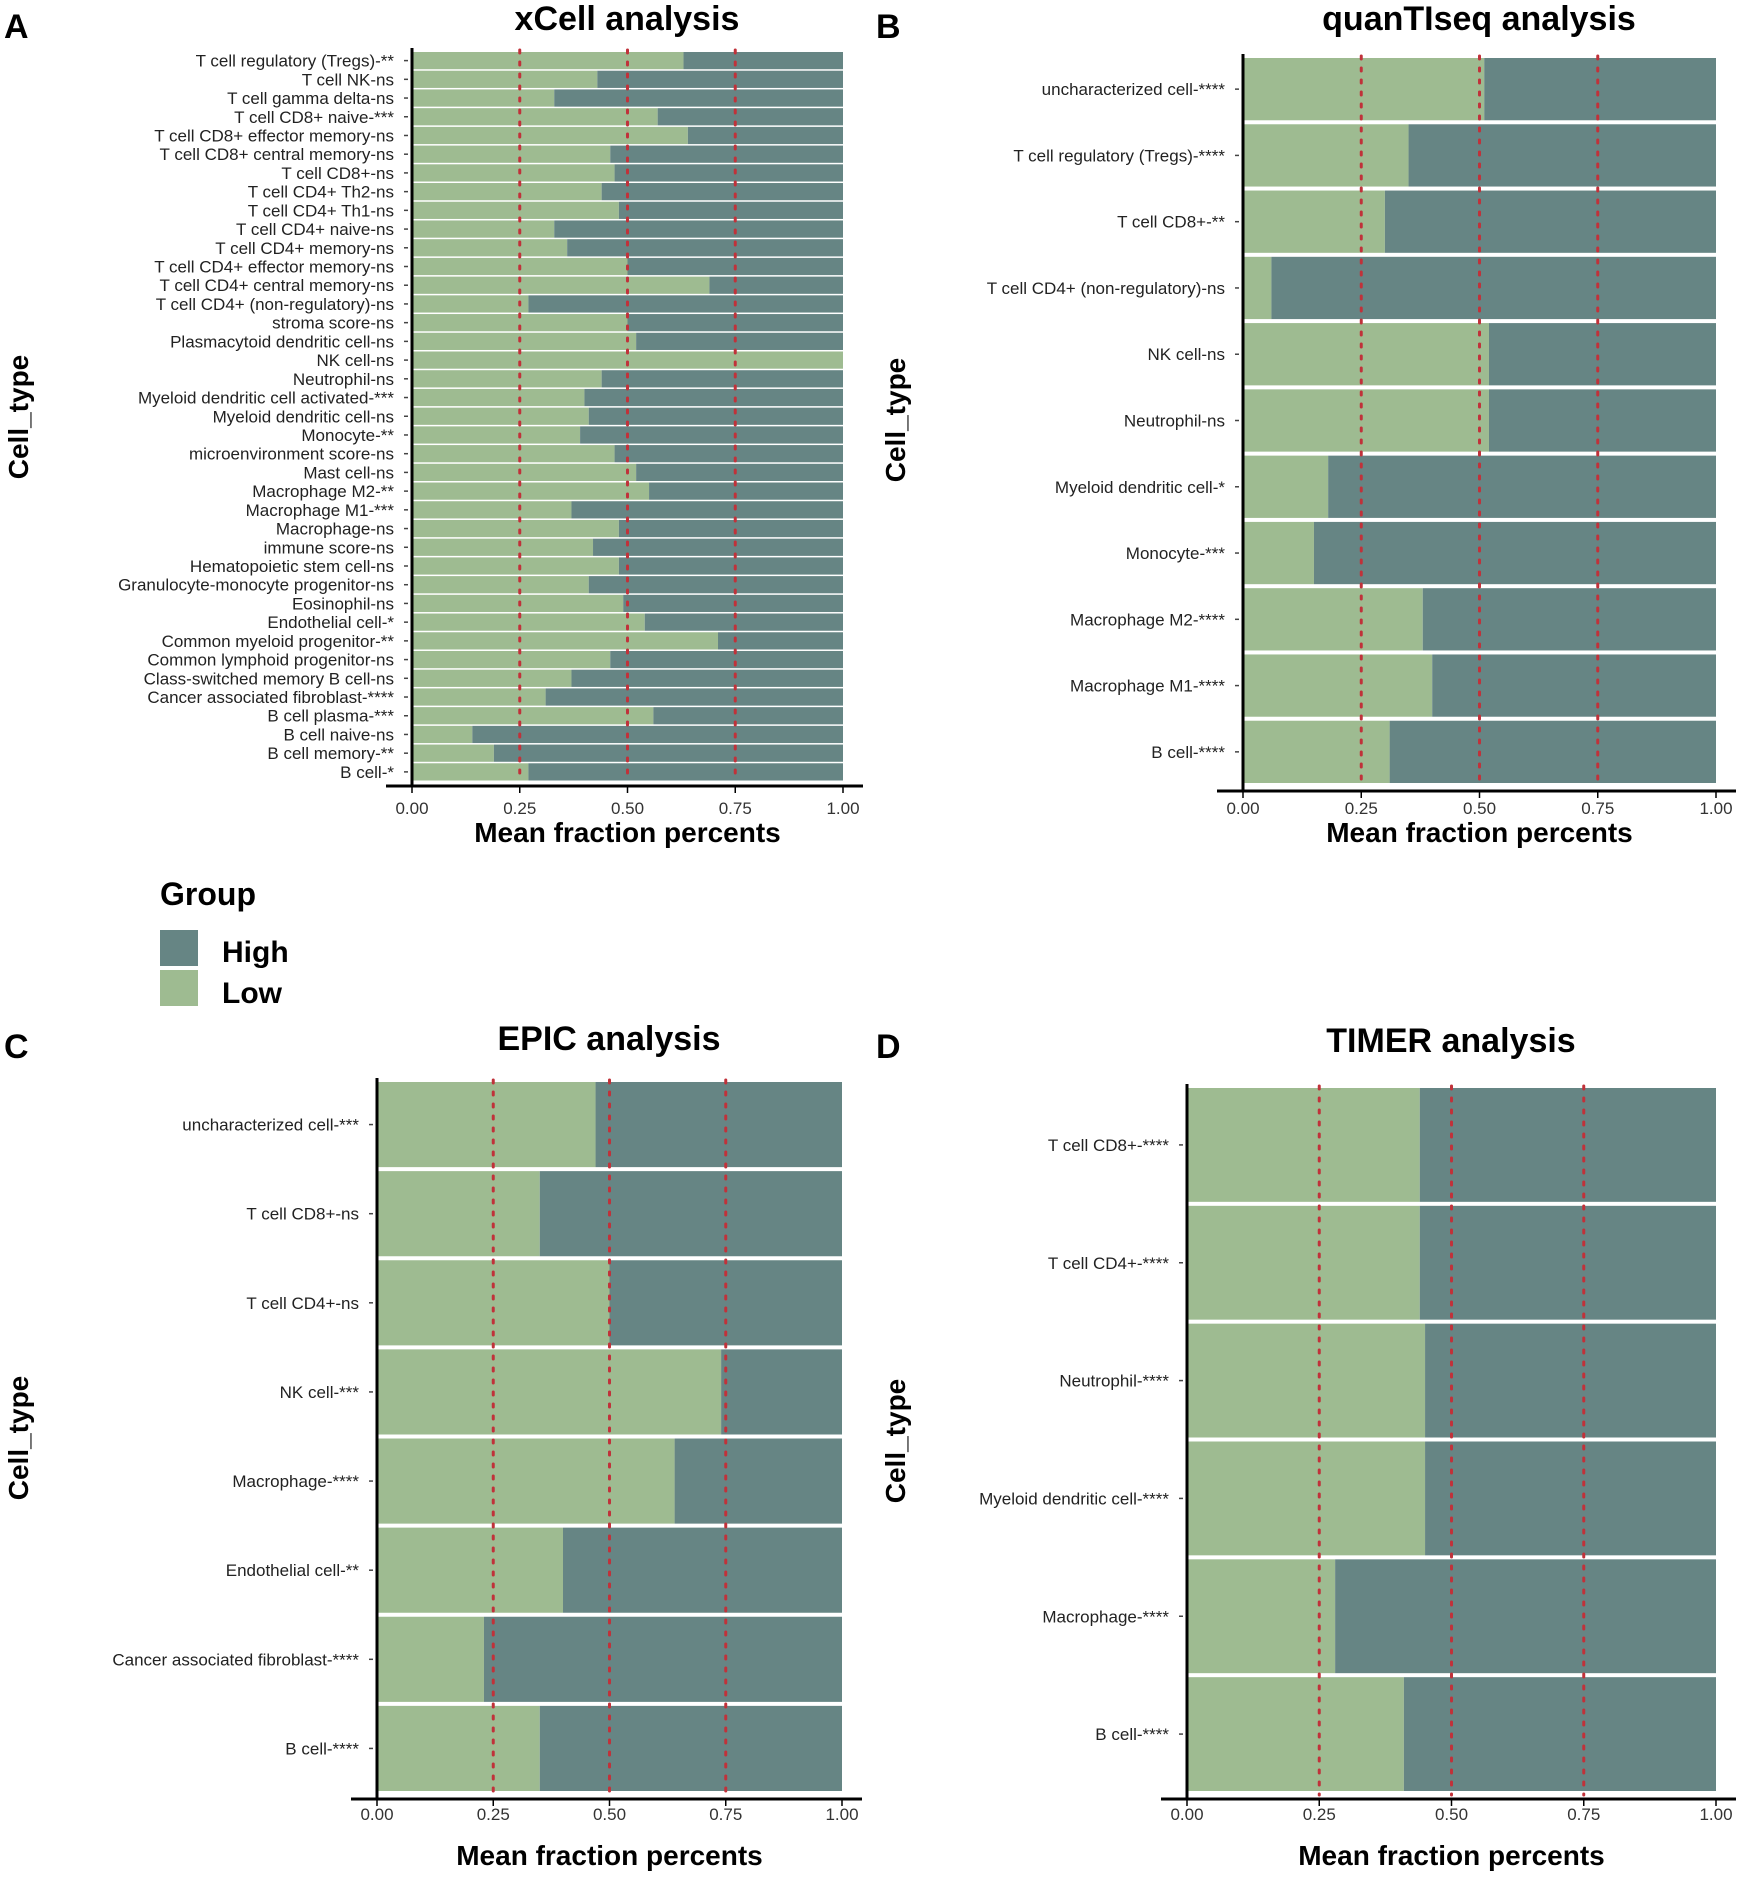 This screenshot has height=1880, width=1748. Describe the element at coordinates (343, 379) in the screenshot. I see `category-label: Neutrophil-ns` at that location.